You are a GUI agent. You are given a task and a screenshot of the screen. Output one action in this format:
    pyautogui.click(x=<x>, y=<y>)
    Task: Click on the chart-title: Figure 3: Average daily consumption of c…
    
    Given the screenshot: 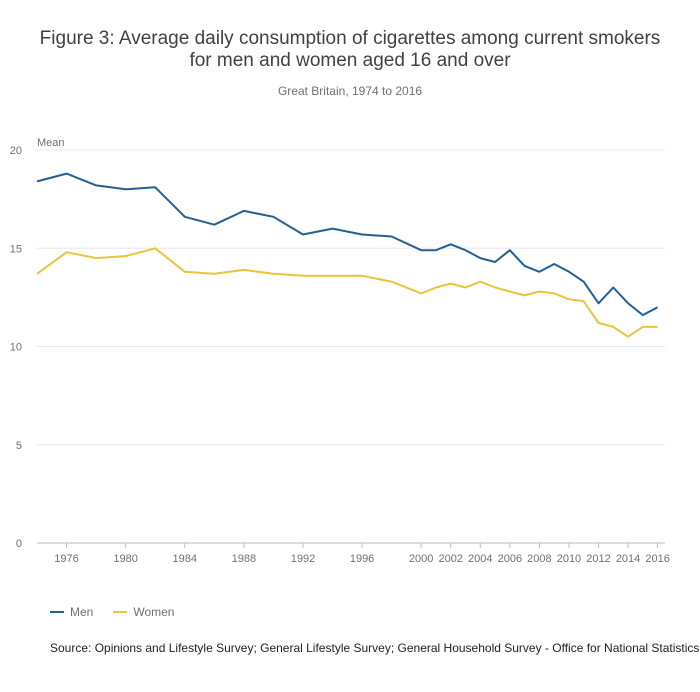 What is the action you would take?
    pyautogui.click(x=350, y=50)
    